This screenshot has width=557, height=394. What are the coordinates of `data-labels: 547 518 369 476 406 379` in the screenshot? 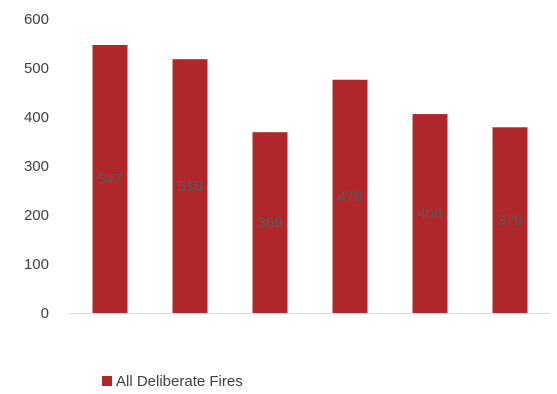 It's located at (309, 201).